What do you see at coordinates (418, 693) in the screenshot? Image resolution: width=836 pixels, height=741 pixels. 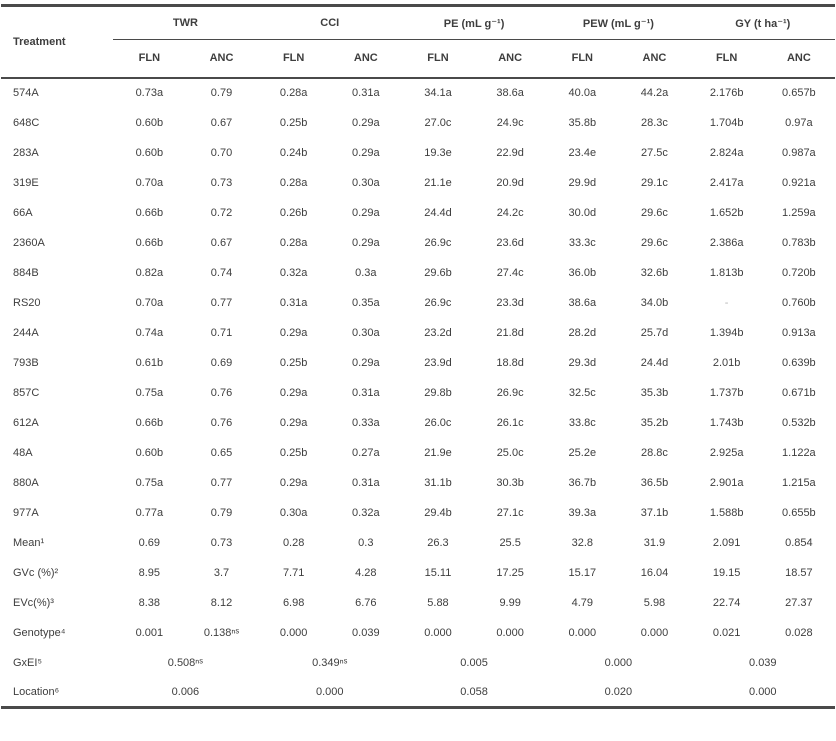 I see `table-row: Location⁶ 0.006 0.000 0.058 0.020 0.000` at bounding box center [418, 693].